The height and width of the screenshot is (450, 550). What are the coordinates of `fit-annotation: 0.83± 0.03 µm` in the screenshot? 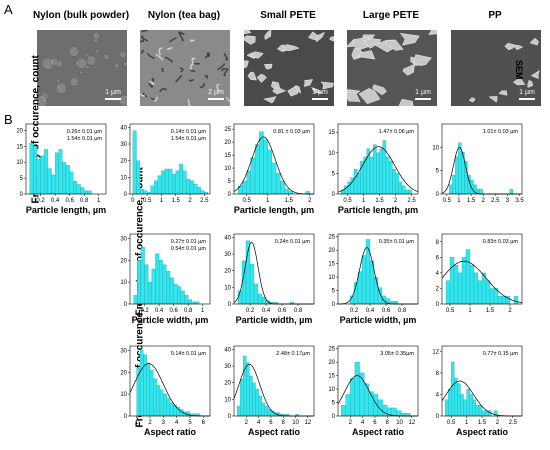 It's located at (501, 242).